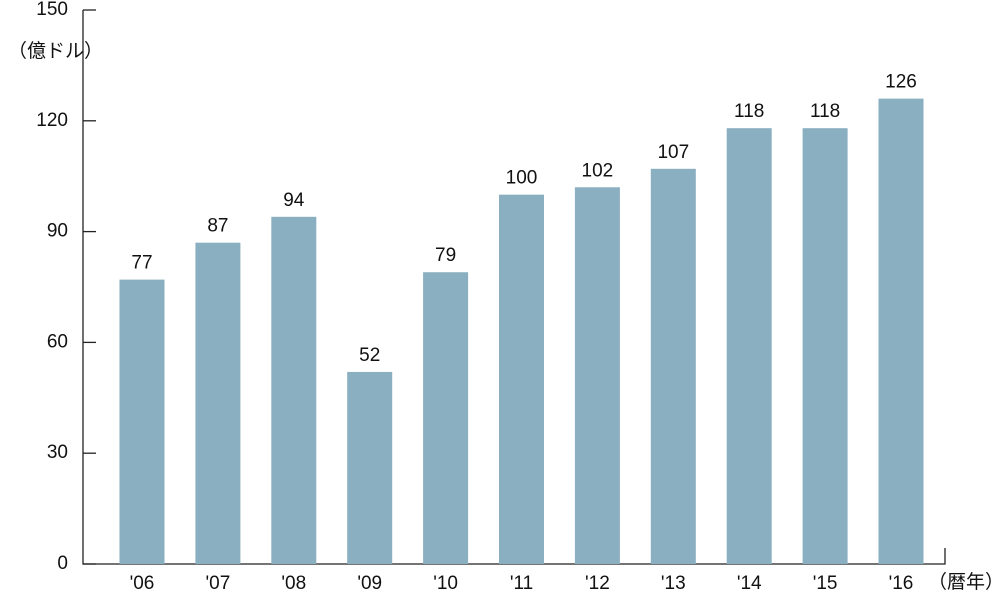  Describe the element at coordinates (57, 341) in the screenshot. I see `y-tick-label: 60` at that location.